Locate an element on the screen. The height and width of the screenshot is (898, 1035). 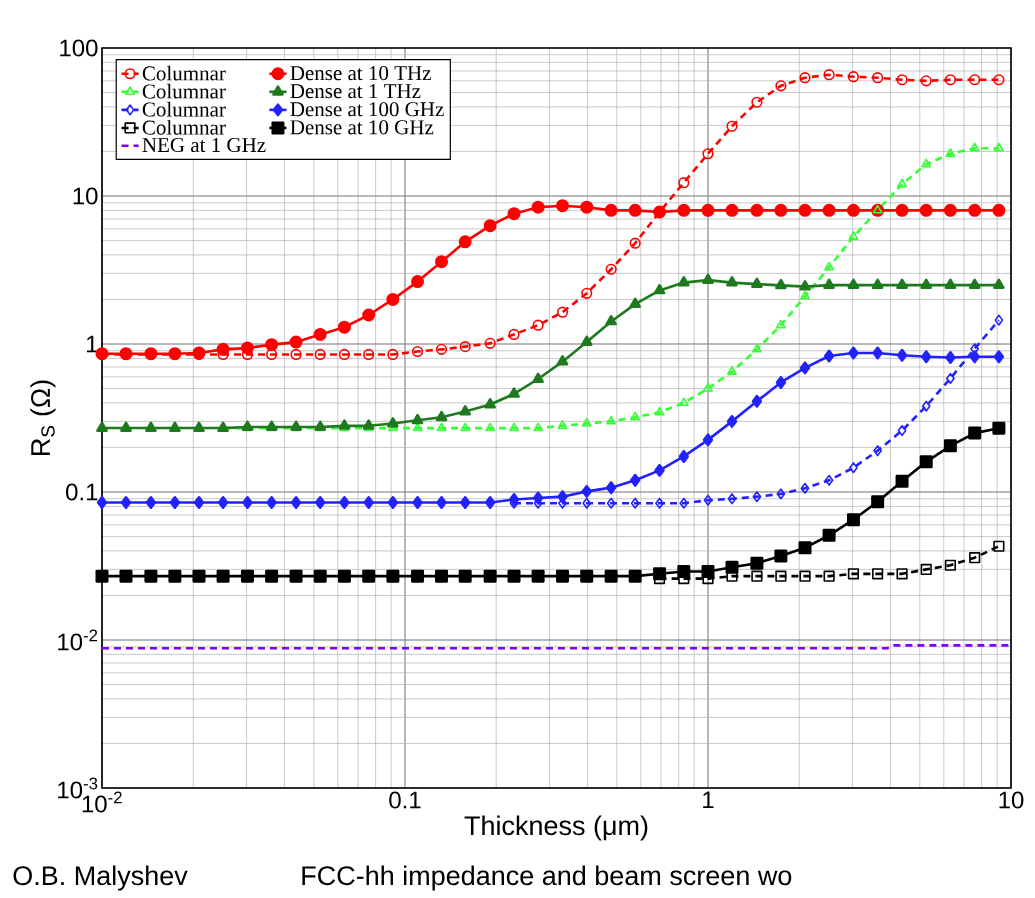
legend-label: NEG at 1 GHz is located at coordinates (204, 145).